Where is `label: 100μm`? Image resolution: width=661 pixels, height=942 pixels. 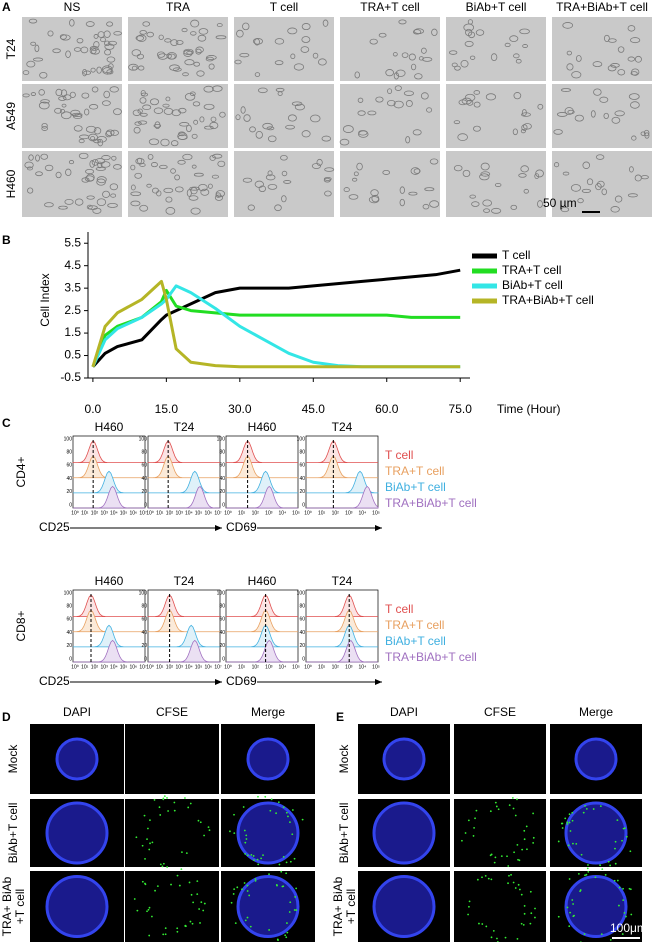
label: 100μm is located at coordinates (628, 928).